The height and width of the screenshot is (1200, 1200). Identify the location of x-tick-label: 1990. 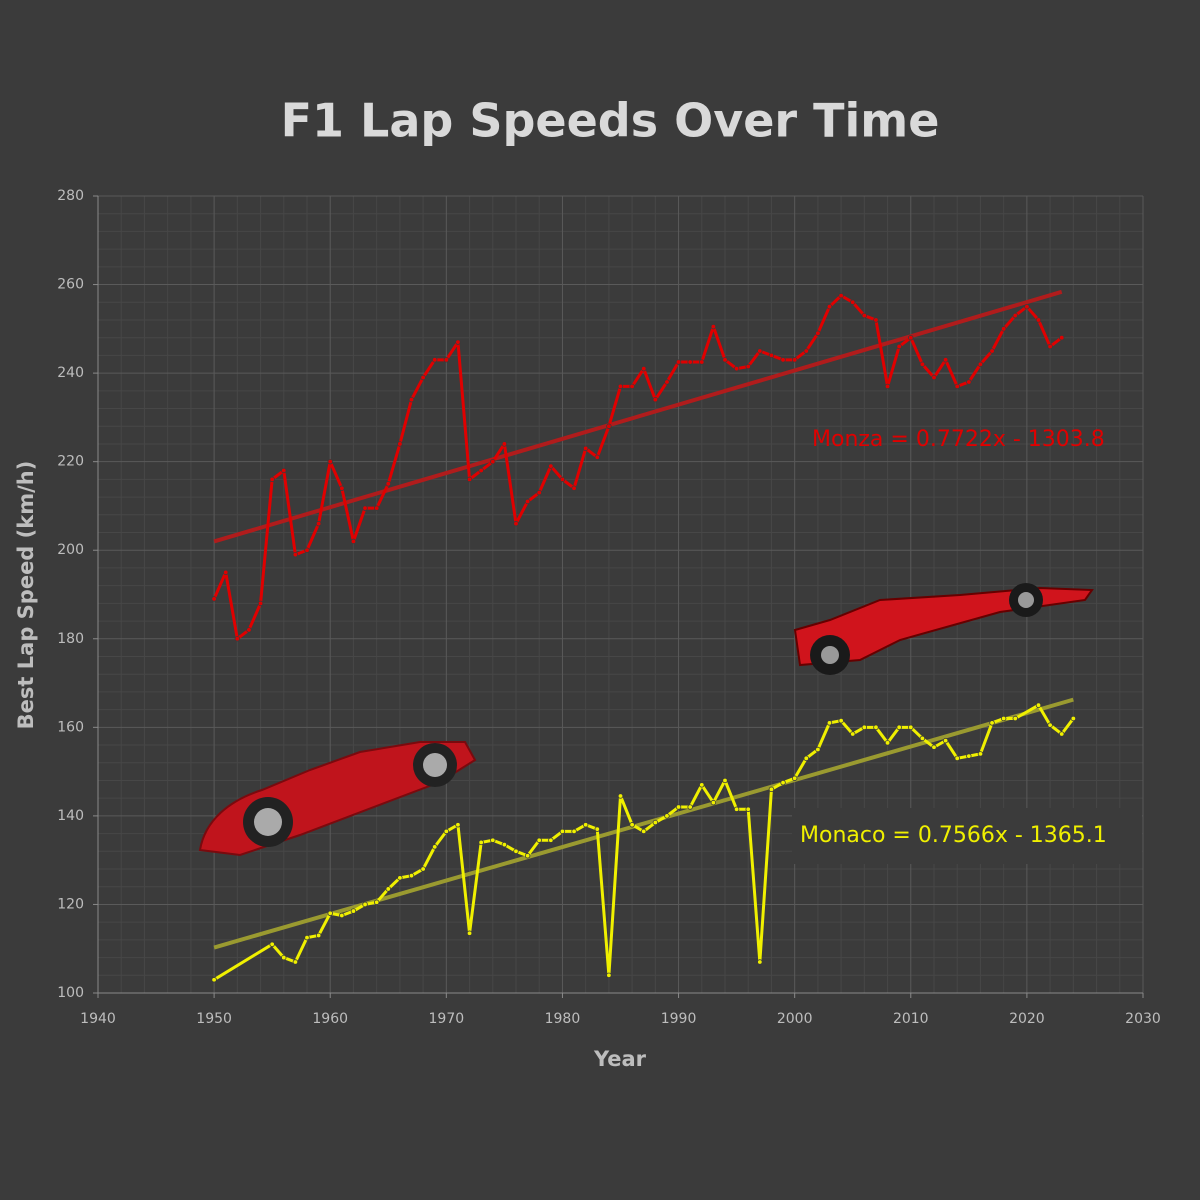
(679, 1019).